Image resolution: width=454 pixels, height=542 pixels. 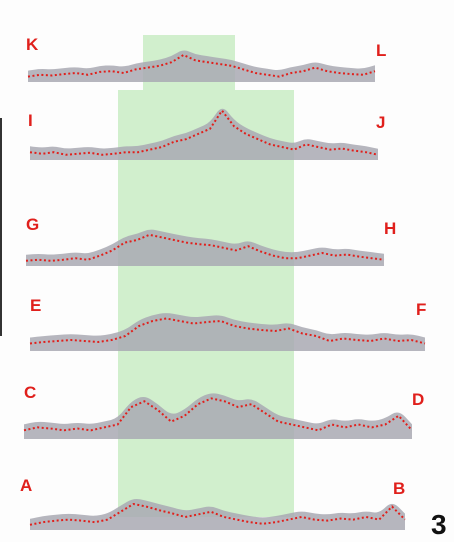 I want to click on label-d: D, so click(x=418, y=399).